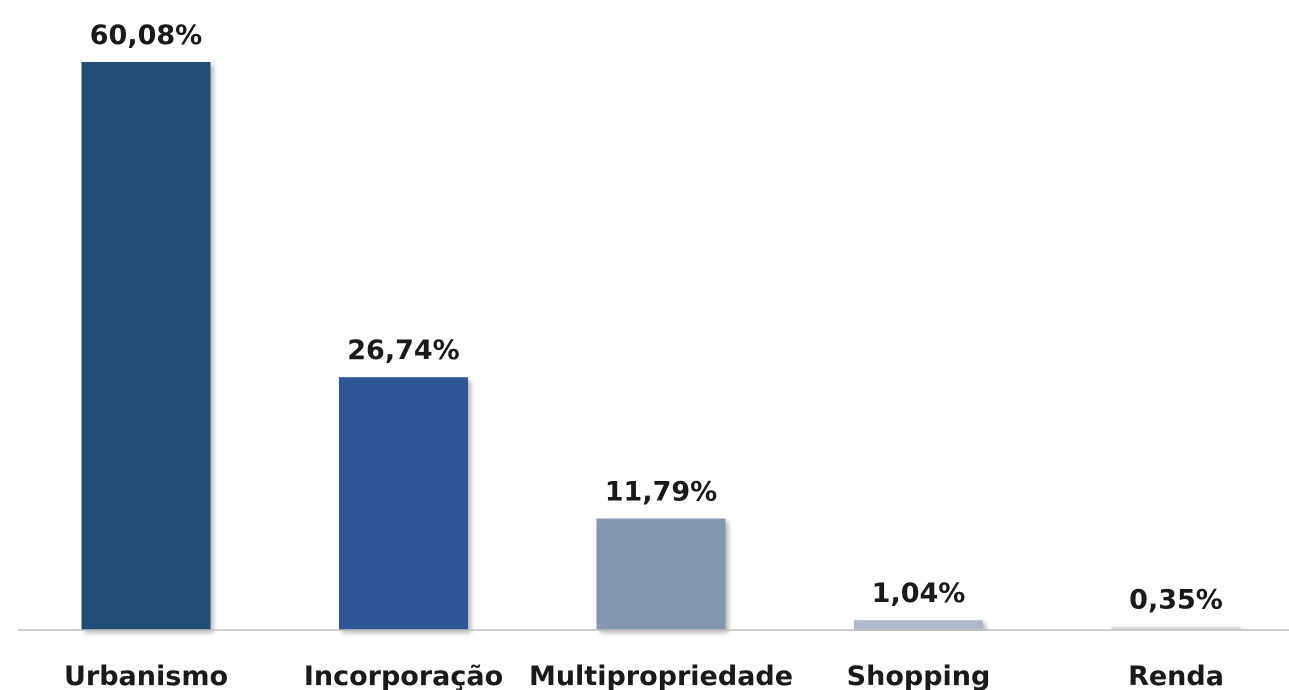 Image resolution: width=1289 pixels, height=690 pixels. I want to click on data-label: 11,79%, so click(661, 492).